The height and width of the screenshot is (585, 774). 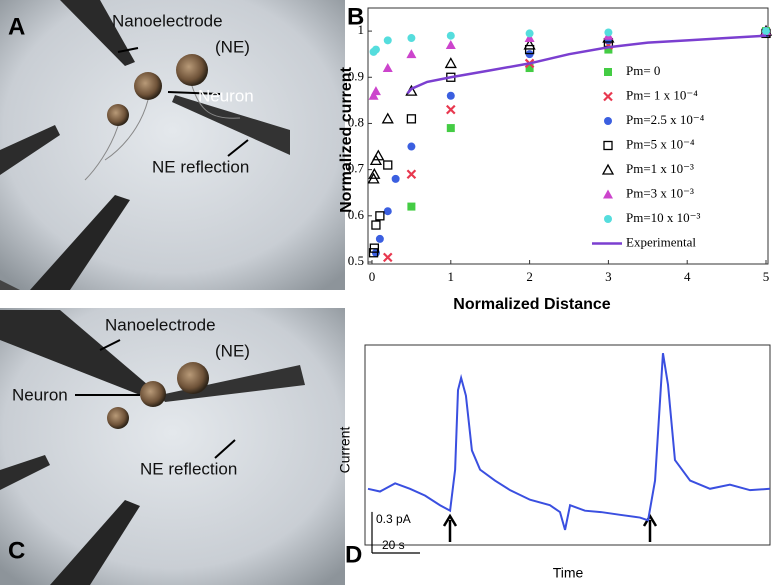 I want to click on x-tick-label: 1, so click(x=451, y=276).